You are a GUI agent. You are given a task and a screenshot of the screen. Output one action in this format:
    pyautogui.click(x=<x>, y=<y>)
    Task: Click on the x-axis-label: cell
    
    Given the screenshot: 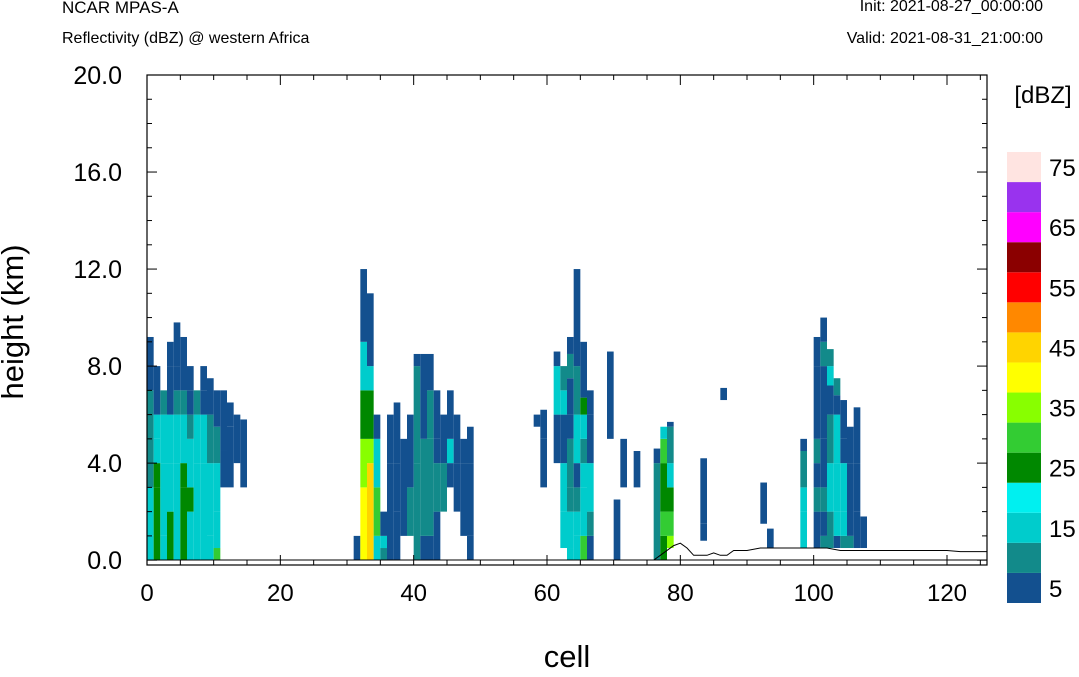 What is the action you would take?
    pyautogui.click(x=567, y=656)
    